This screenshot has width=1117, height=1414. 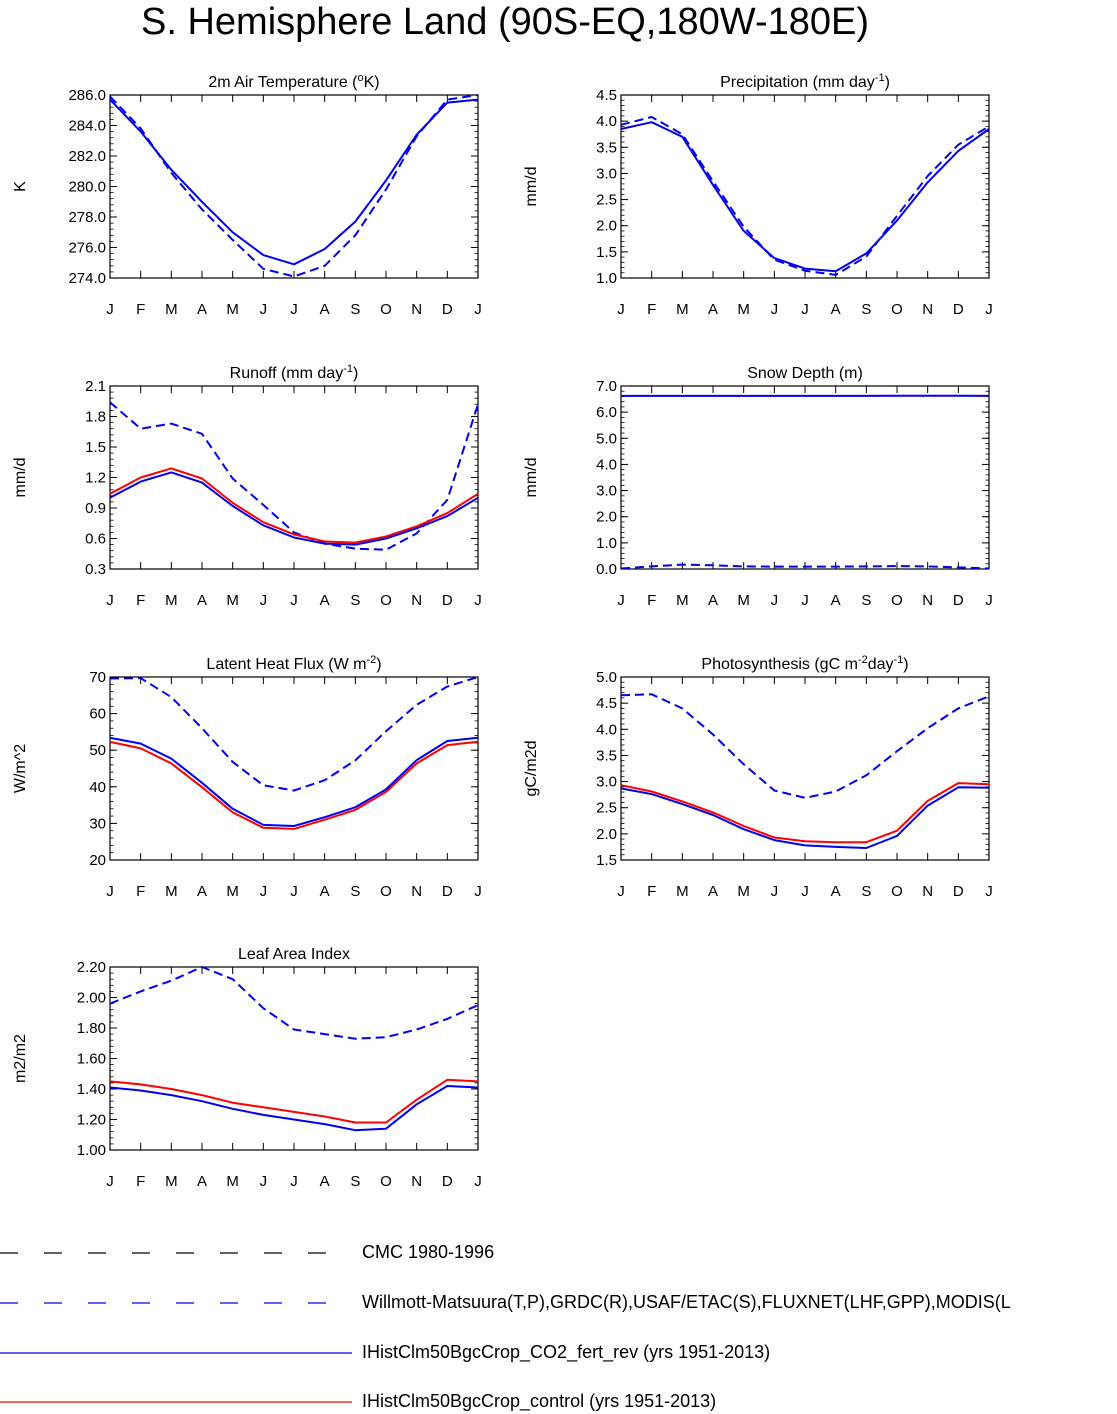 What do you see at coordinates (87, 187) in the screenshot?
I see `y-tick-label: 280.0` at bounding box center [87, 187].